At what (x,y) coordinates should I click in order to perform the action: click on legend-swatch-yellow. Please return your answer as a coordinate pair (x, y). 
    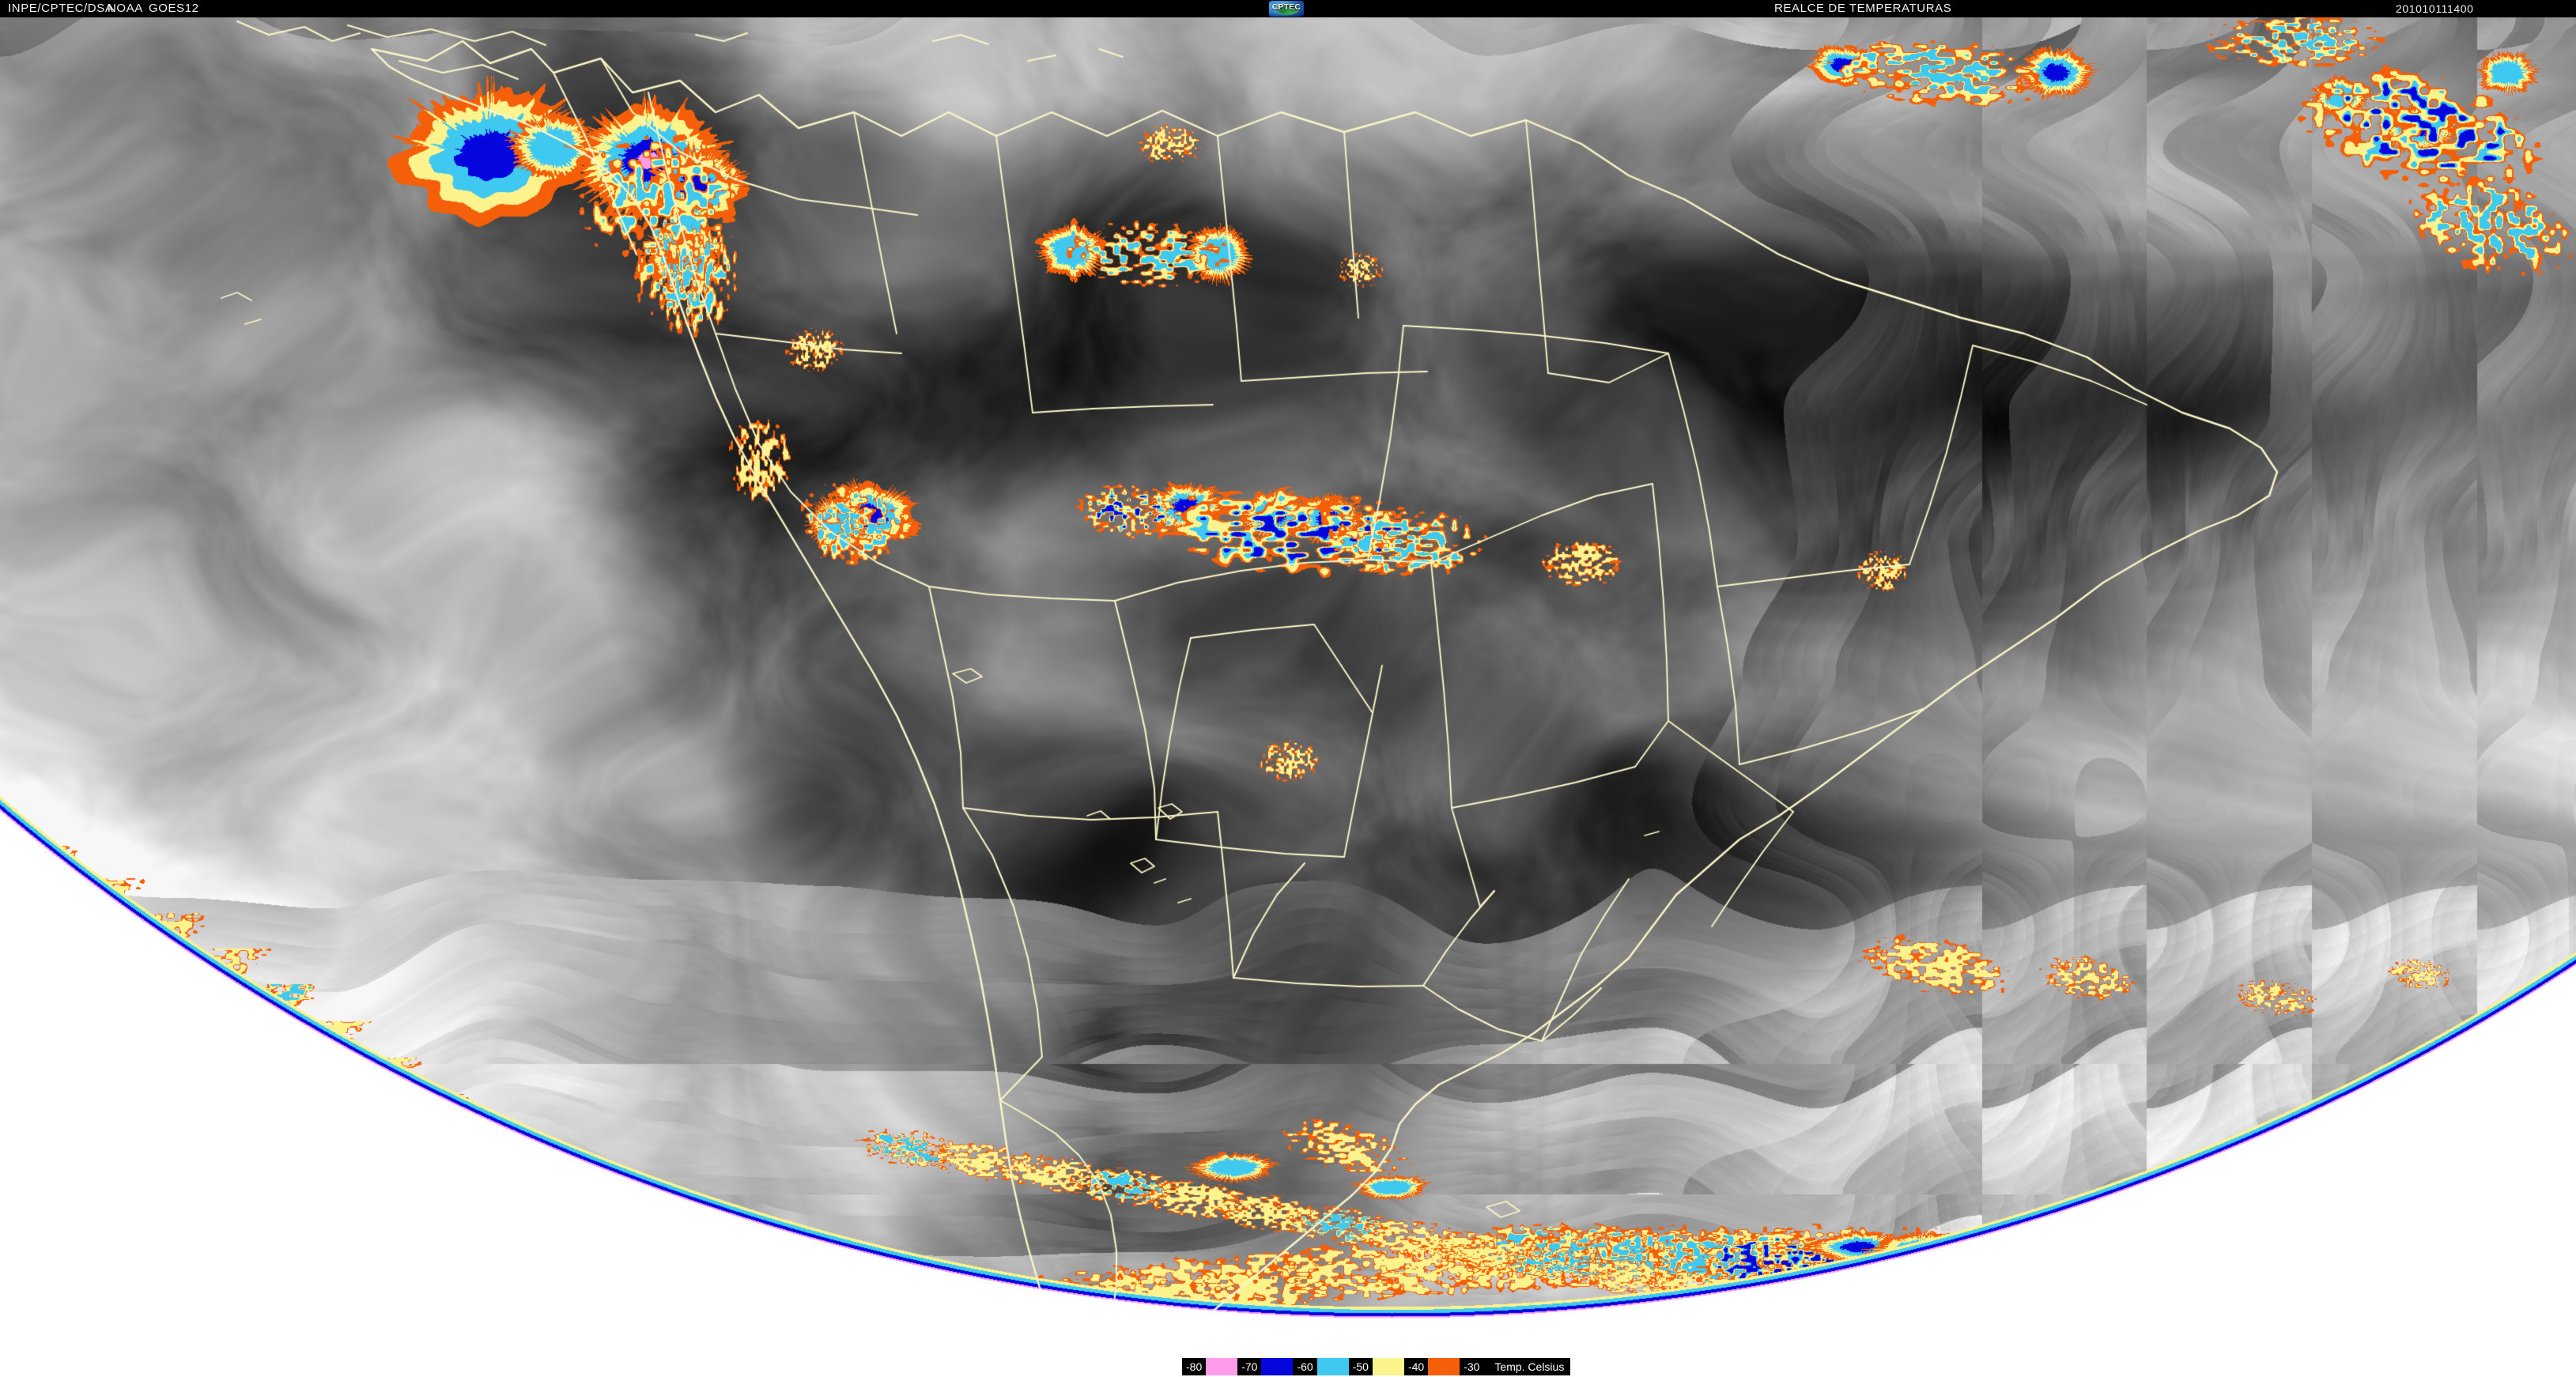
    Looking at the image, I should click on (1388, 1366).